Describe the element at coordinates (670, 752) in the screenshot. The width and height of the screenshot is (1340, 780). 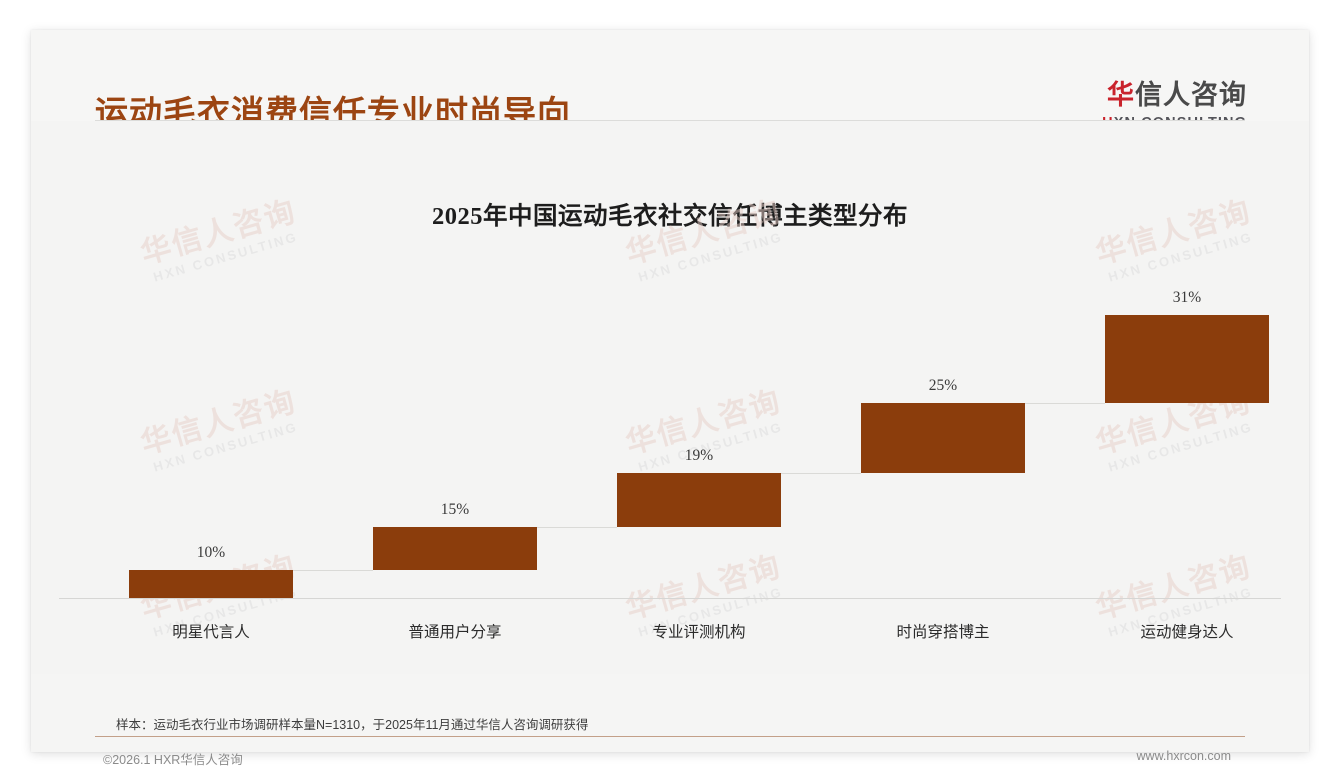
I see `slide-footer: ©2026.1 HXR华信人咨询 www.hxrcon.com` at that location.